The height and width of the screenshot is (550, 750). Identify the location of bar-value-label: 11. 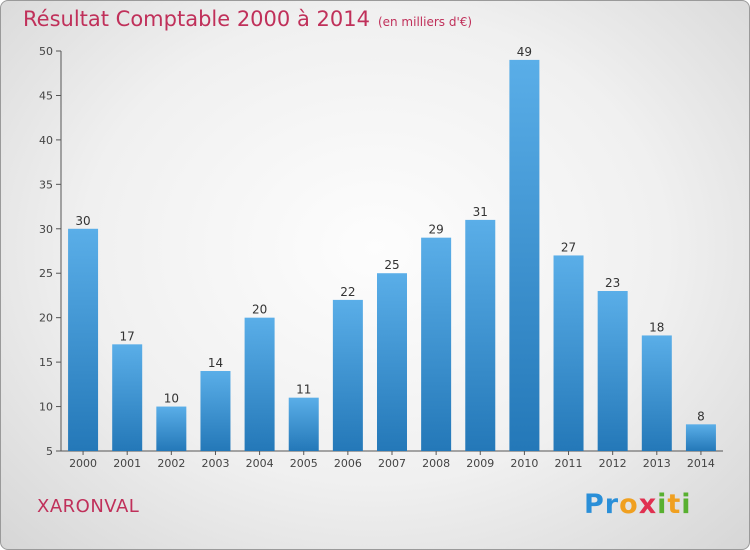
(303, 390).